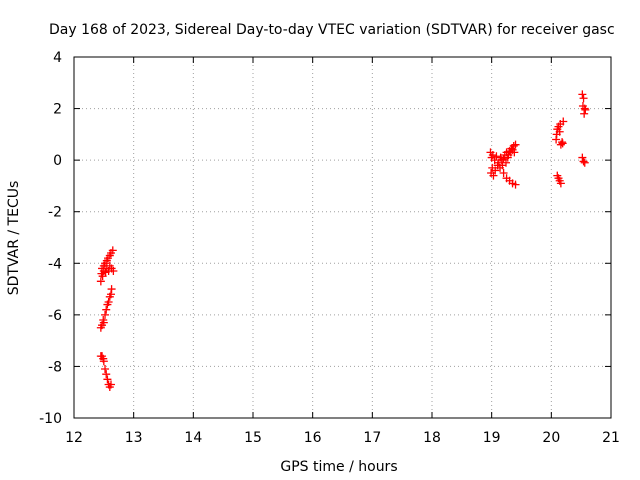 The image size is (640, 480). Describe the element at coordinates (193, 438) in the screenshot. I see `x-tick-label: 14` at that location.